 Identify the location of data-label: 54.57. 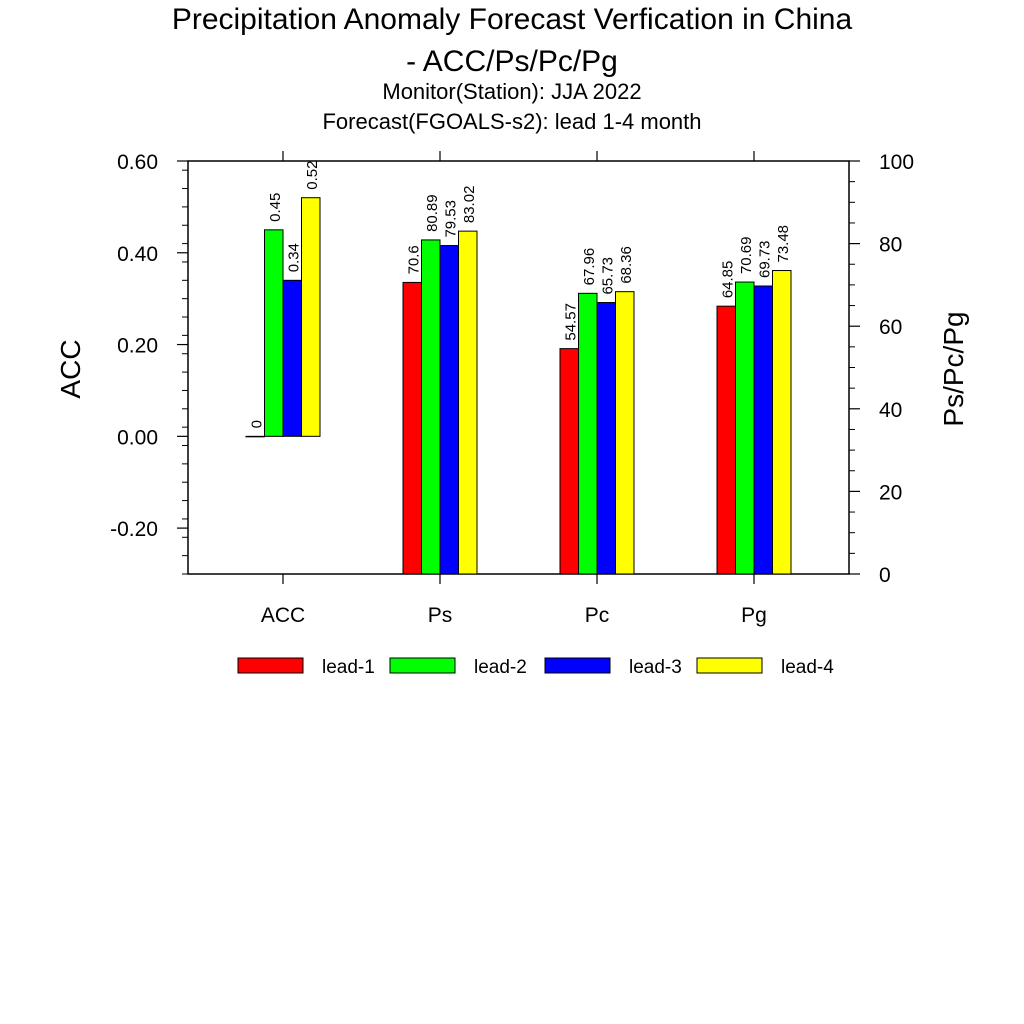
(570, 322).